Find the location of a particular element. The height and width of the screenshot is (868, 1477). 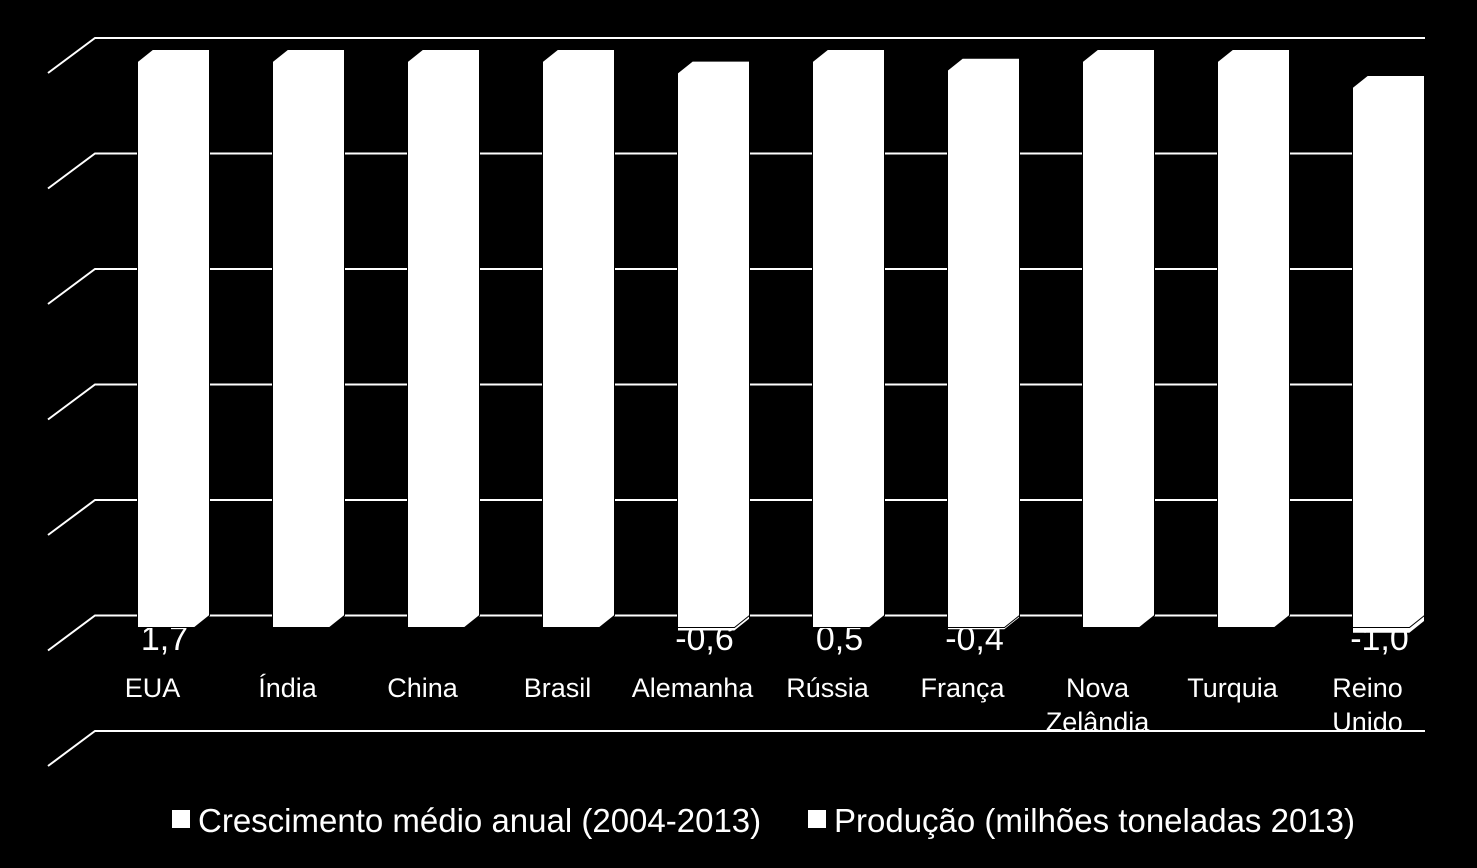

x-tick-label: Brasil is located at coordinates (558, 688).